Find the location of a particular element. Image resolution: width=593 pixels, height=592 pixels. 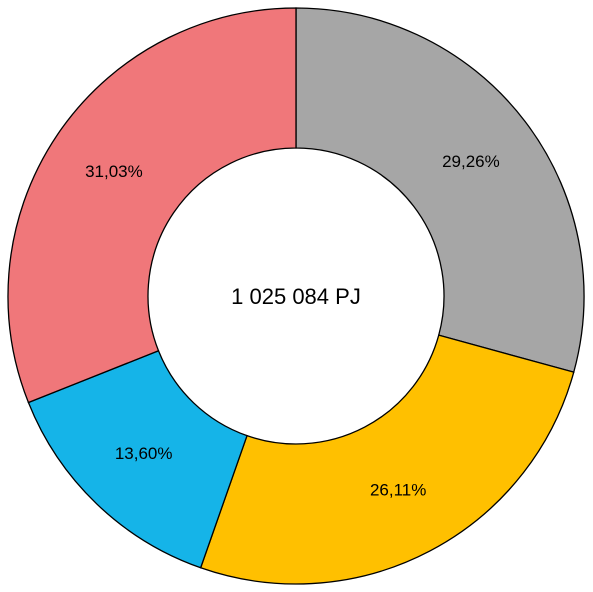

value-label: 29,26% is located at coordinates (471, 161).